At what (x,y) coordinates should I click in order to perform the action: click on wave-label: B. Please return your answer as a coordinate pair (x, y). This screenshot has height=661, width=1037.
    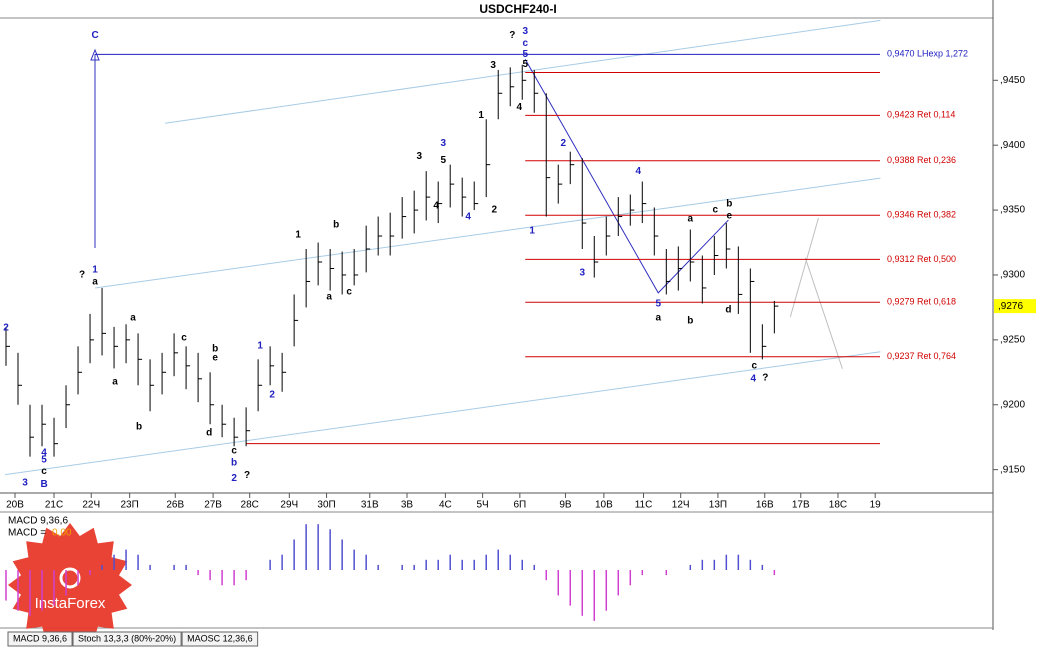
    Looking at the image, I should click on (43, 484).